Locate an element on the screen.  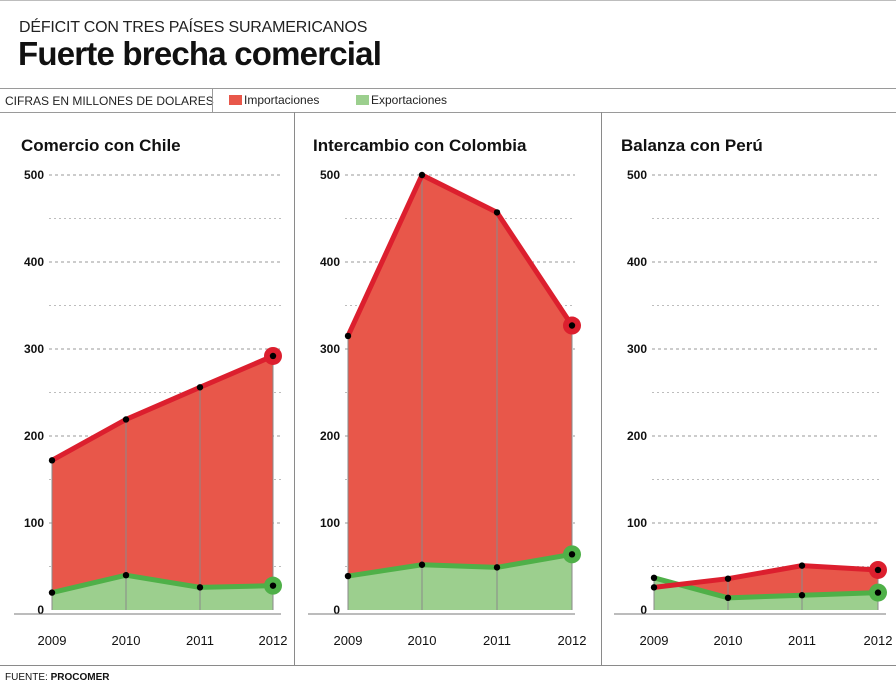
kicker: DÉFICIT CON TRES PAÍSES SURAMERICANOS is located at coordinates (193, 27).